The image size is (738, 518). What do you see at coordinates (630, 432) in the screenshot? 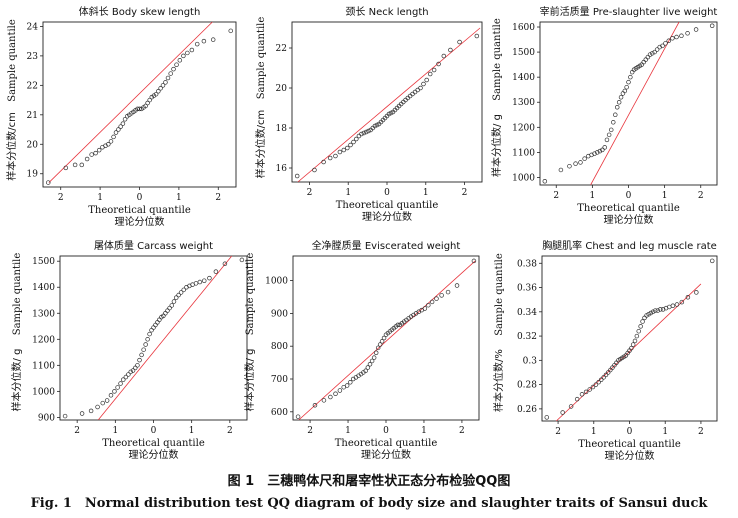
I see `x-tick-label: 0` at bounding box center [630, 432].